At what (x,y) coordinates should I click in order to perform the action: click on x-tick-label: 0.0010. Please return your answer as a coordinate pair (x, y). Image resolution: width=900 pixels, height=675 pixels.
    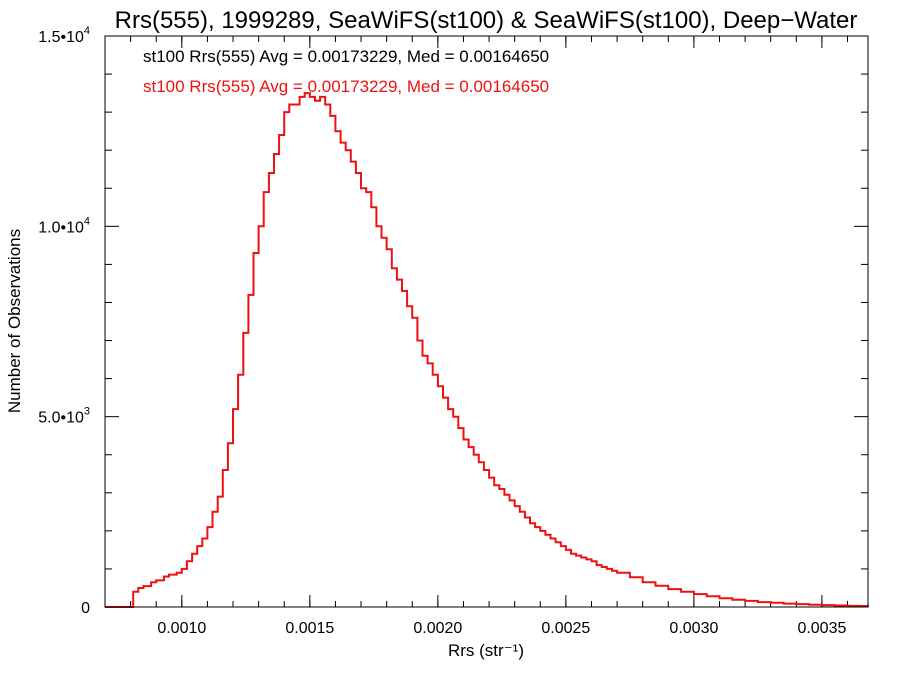
    Looking at the image, I should click on (181, 628).